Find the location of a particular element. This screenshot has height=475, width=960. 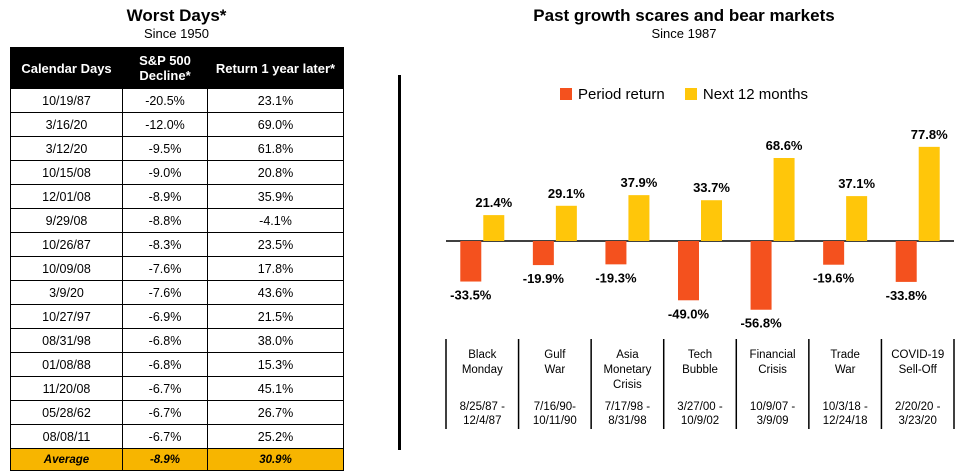

legend-swatch-next-12-months is located at coordinates (690, 94).